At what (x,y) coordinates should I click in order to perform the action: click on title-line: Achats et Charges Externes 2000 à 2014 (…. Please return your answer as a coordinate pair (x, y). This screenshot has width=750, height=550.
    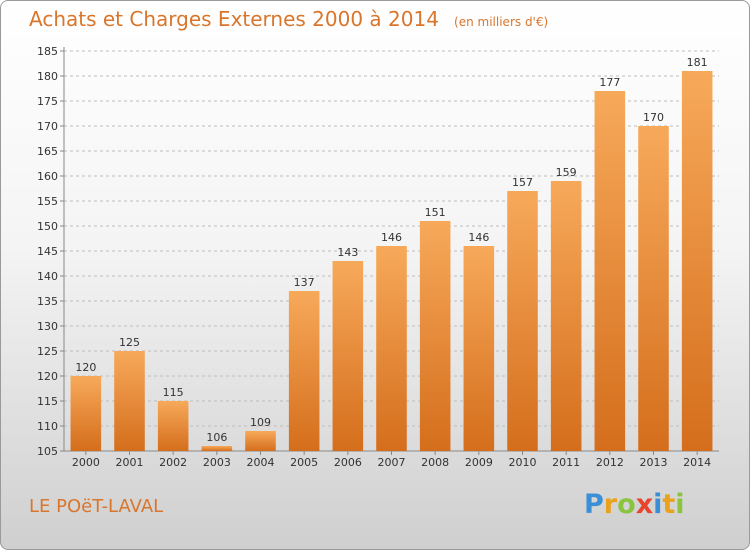
    Looking at the image, I should click on (288, 19).